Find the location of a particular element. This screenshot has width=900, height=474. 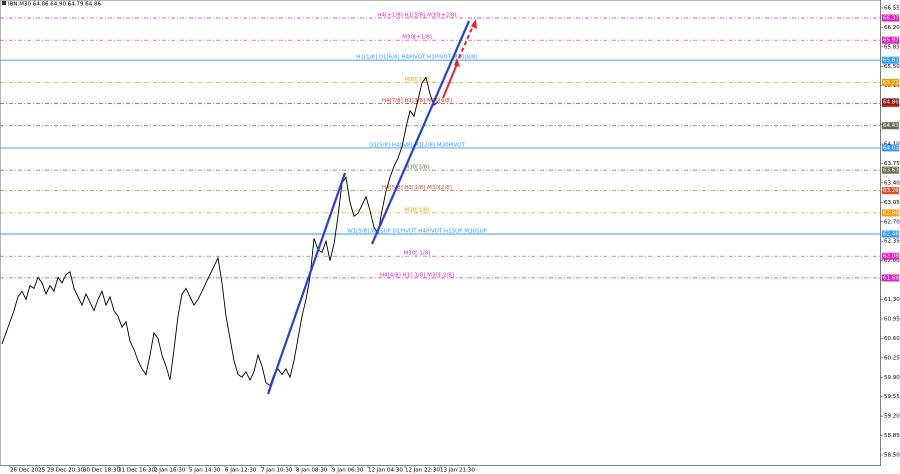

y-tick-label: 62.00 is located at coordinates (892, 261).